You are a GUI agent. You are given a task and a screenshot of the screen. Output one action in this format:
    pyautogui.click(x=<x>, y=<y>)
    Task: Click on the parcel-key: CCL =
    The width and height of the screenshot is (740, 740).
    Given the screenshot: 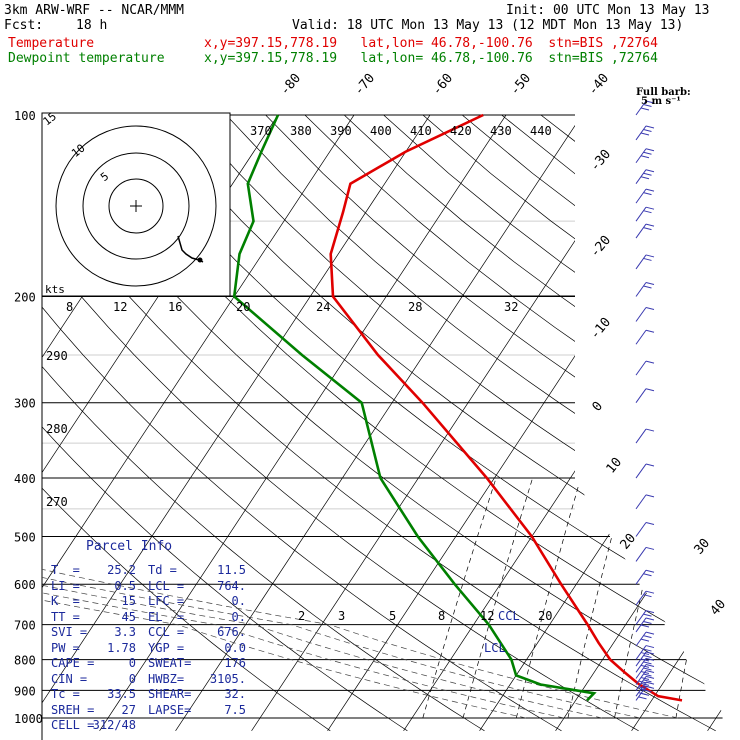 What is the action you would take?
    pyautogui.click(x=166, y=632)
    